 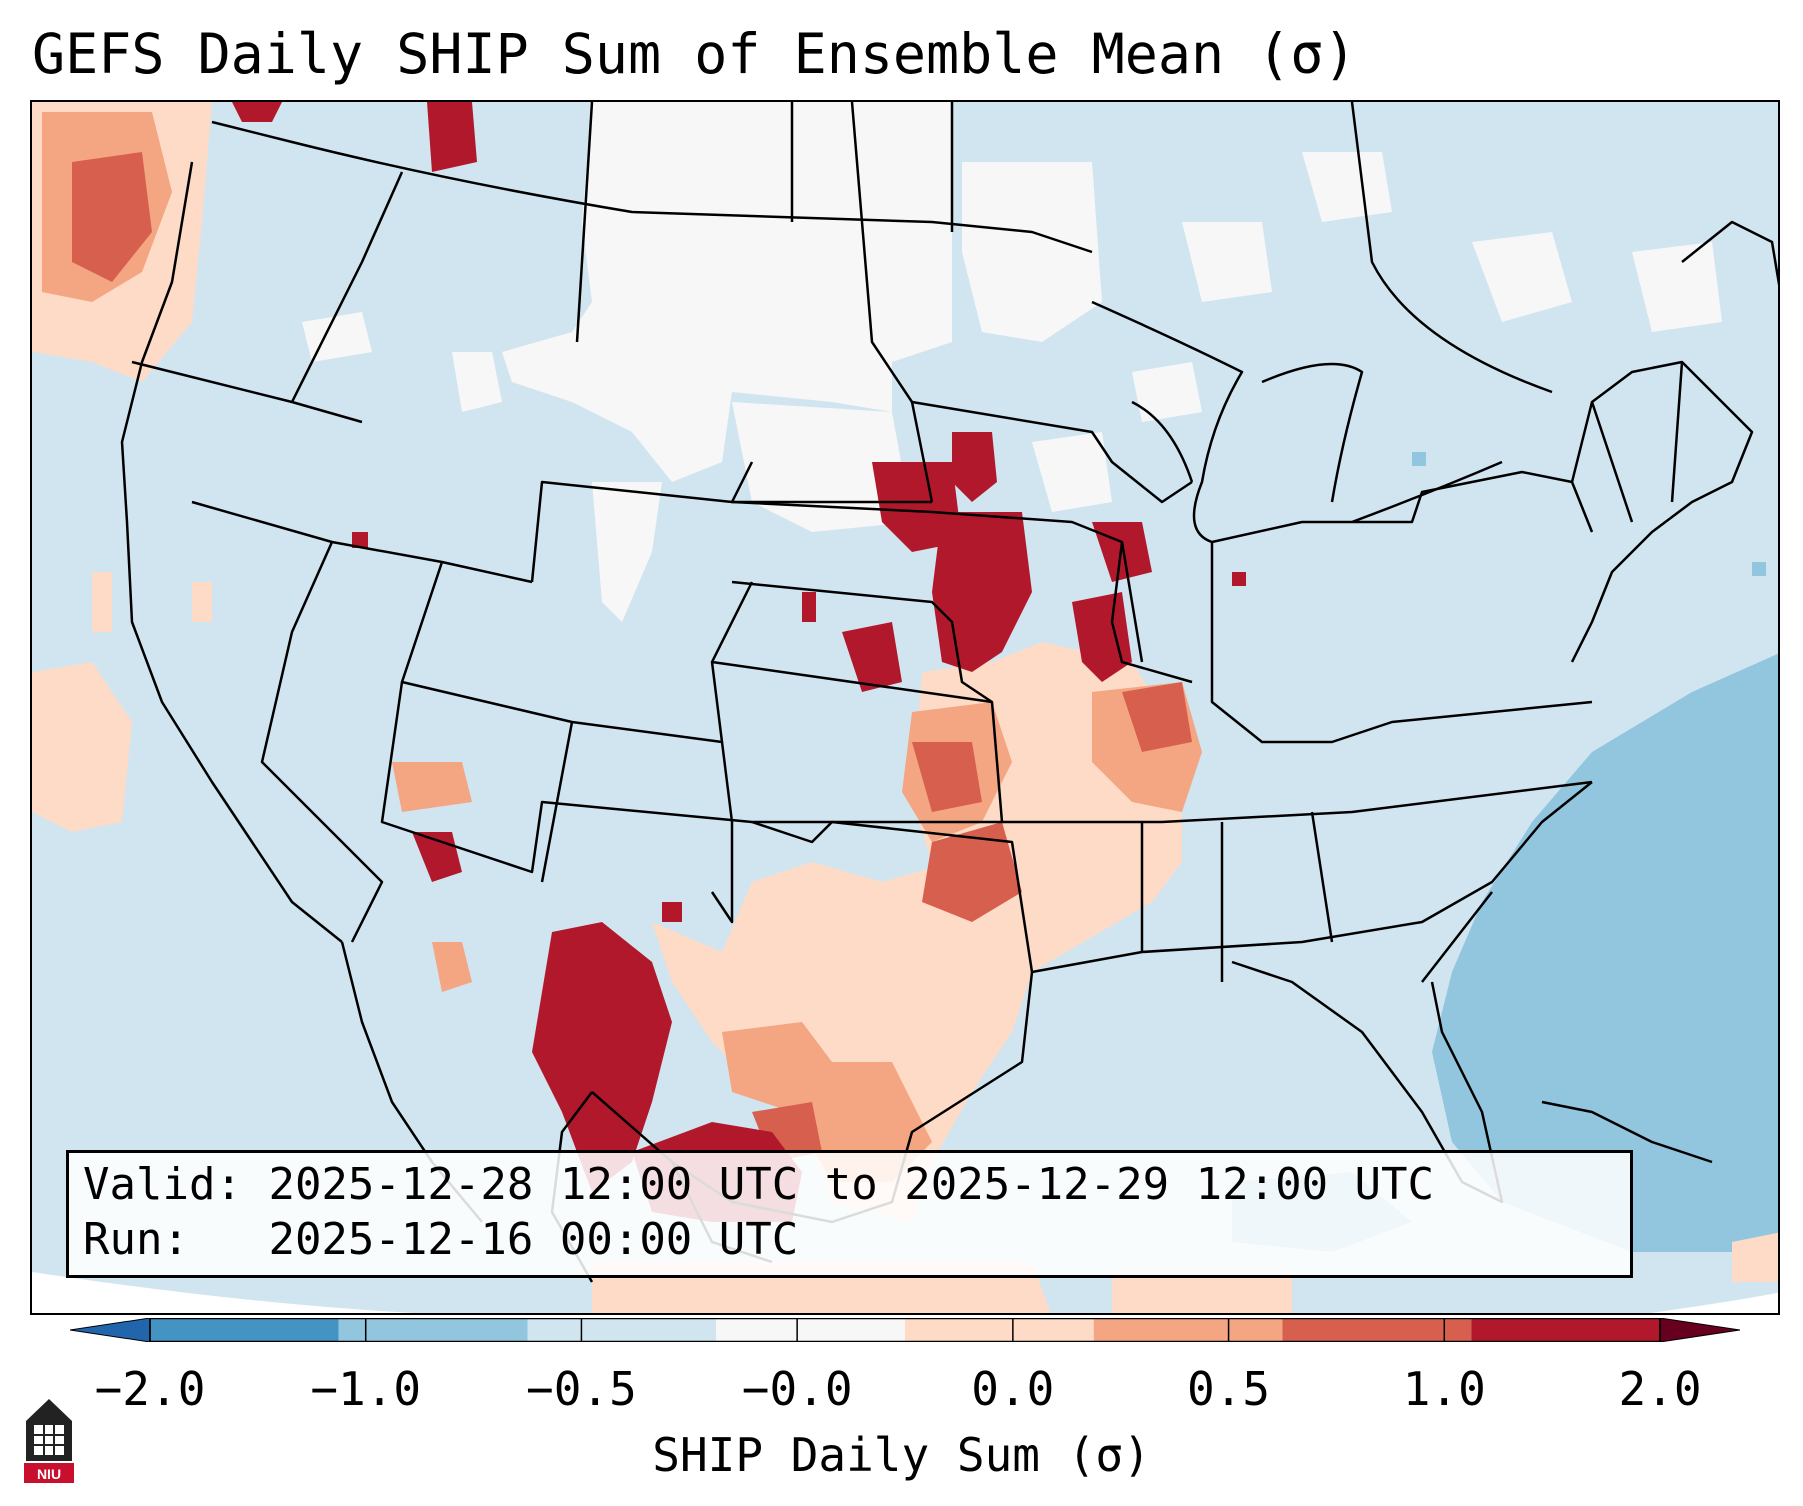 What do you see at coordinates (533, 1239) in the screenshot?
I see `run-value: 2025-12-16 00:00 UTC` at bounding box center [533, 1239].